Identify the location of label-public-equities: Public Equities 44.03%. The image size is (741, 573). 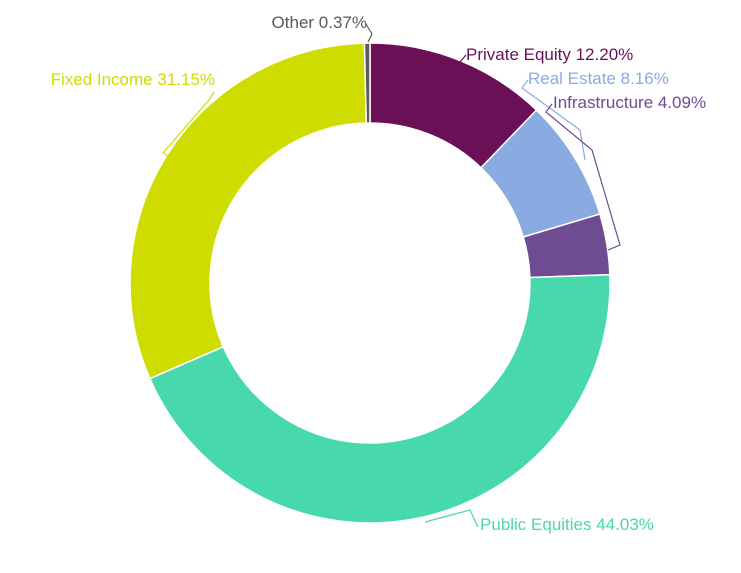
(567, 524).